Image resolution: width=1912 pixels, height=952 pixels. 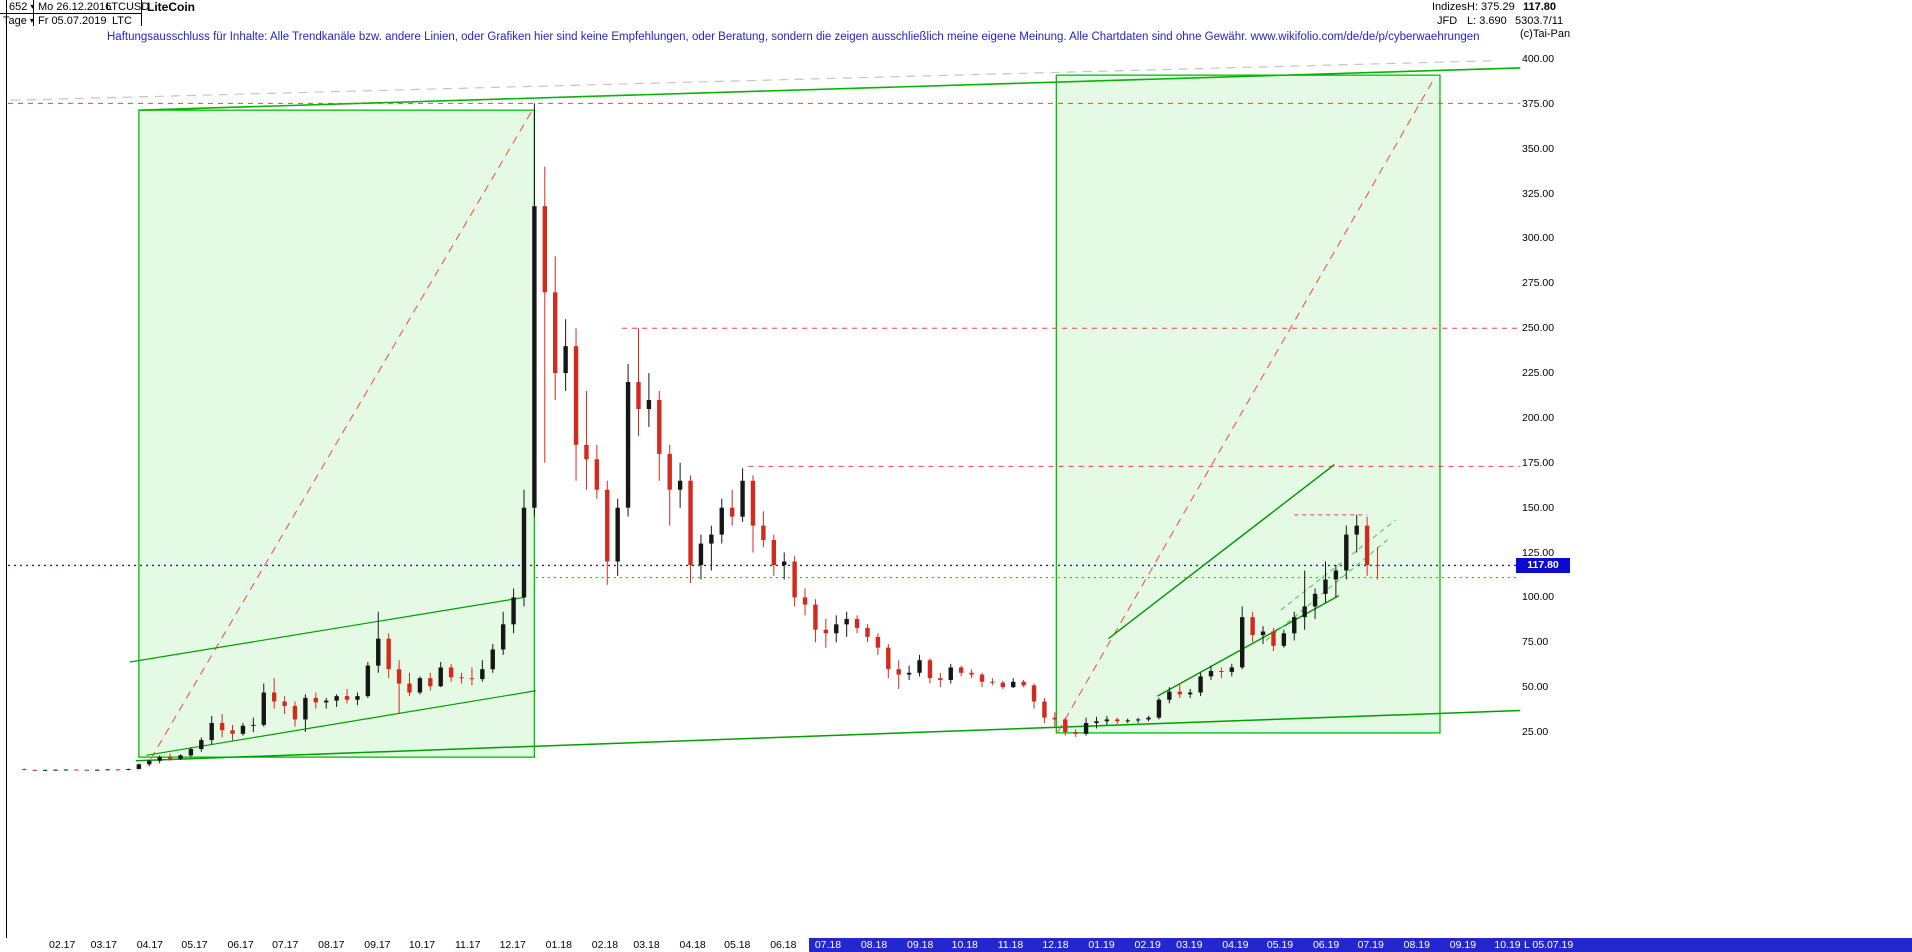 I want to click on time-axis-highlight, so click(x=1360, y=945).